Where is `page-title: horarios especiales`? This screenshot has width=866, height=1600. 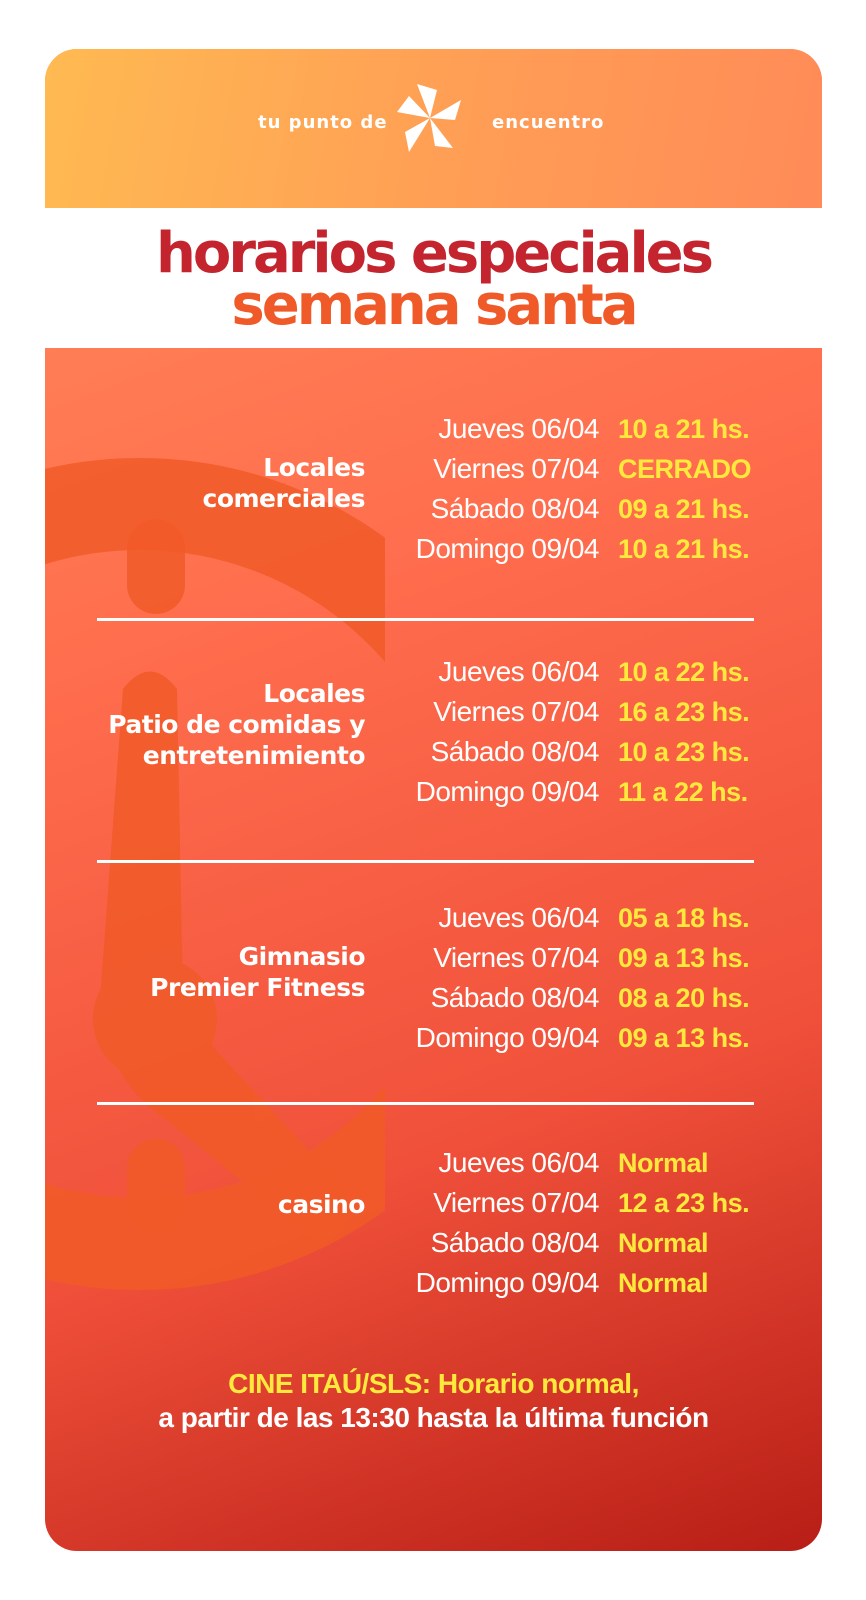 page-title: horarios especiales is located at coordinates (435, 253).